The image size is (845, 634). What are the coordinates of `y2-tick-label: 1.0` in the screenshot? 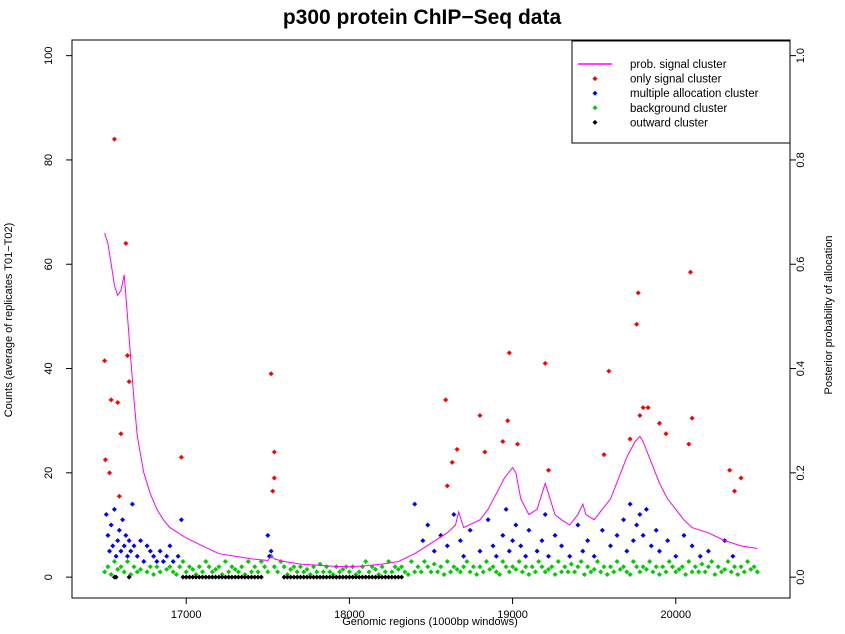 It's located at (801, 55).